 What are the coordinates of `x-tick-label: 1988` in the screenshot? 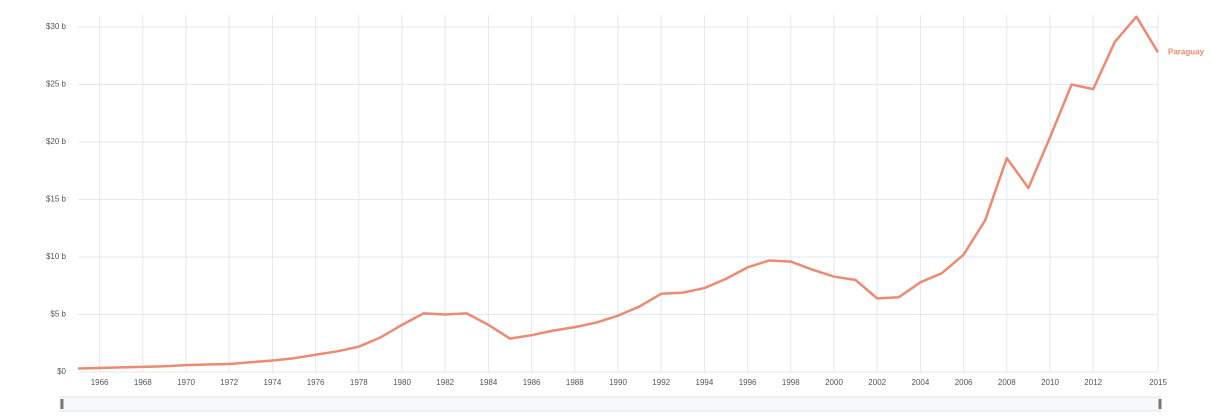 It's located at (575, 382).